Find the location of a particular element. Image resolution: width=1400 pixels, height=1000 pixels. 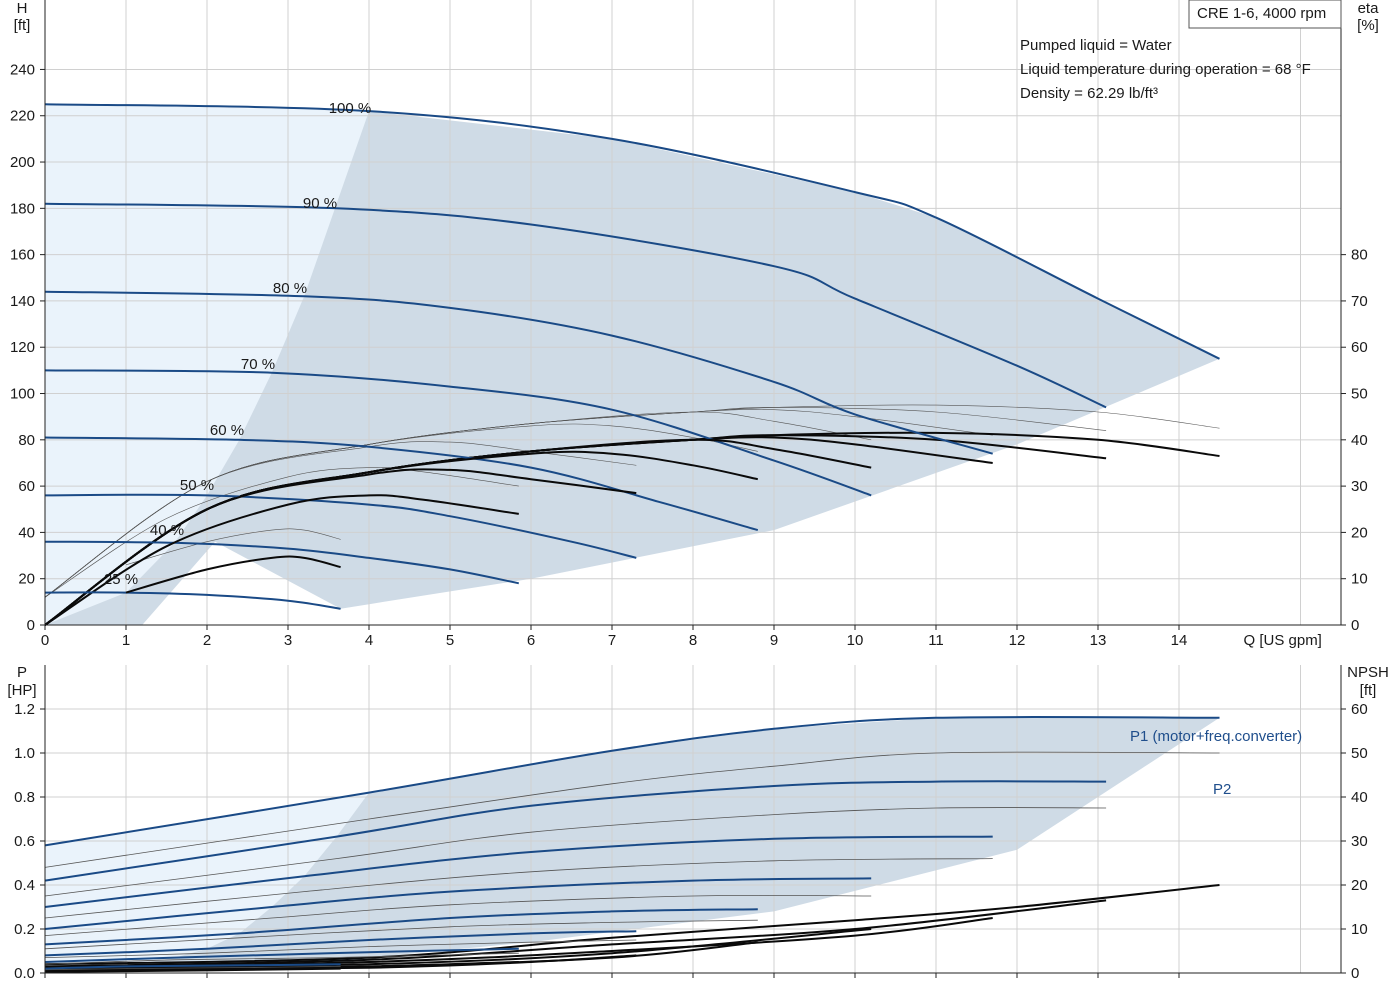

head-chart-y2tick-label: 60 is located at coordinates (1359, 347).